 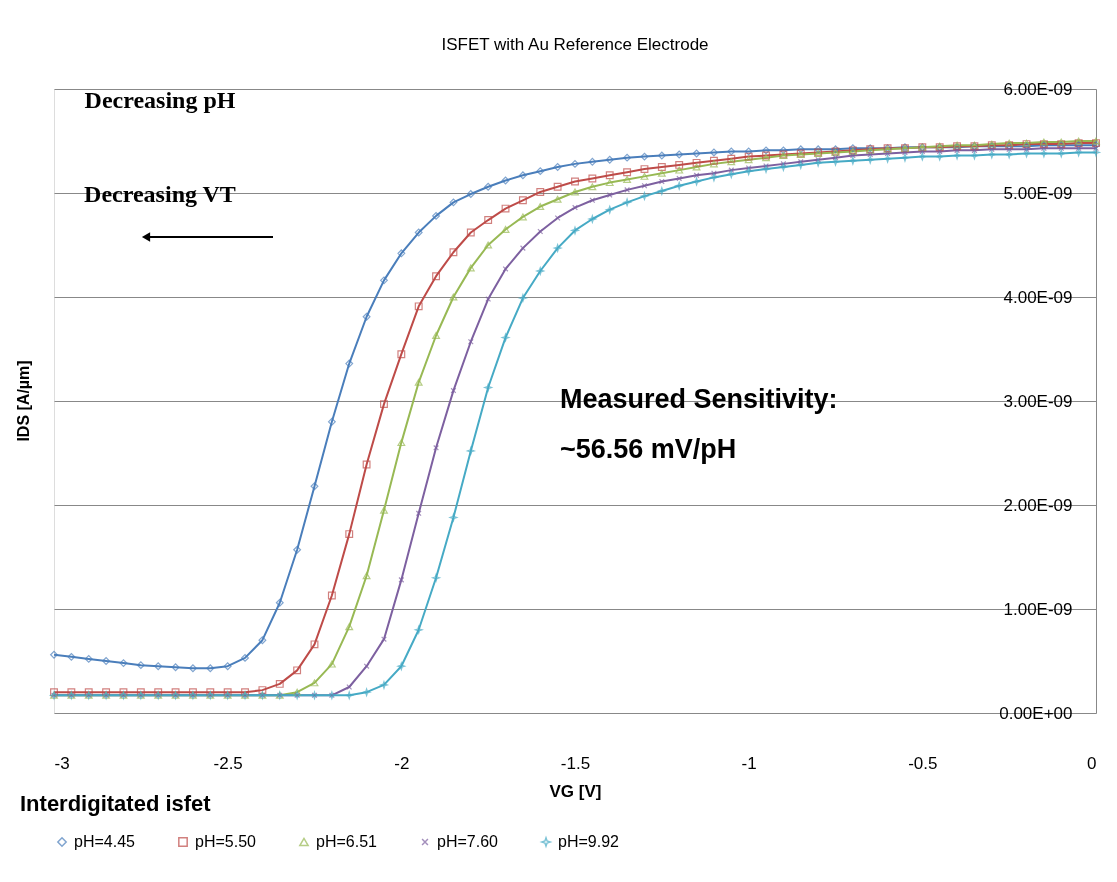 What do you see at coordinates (1038, 297) in the screenshot?
I see `y-tick-label: 4.00E-09` at bounding box center [1038, 297].